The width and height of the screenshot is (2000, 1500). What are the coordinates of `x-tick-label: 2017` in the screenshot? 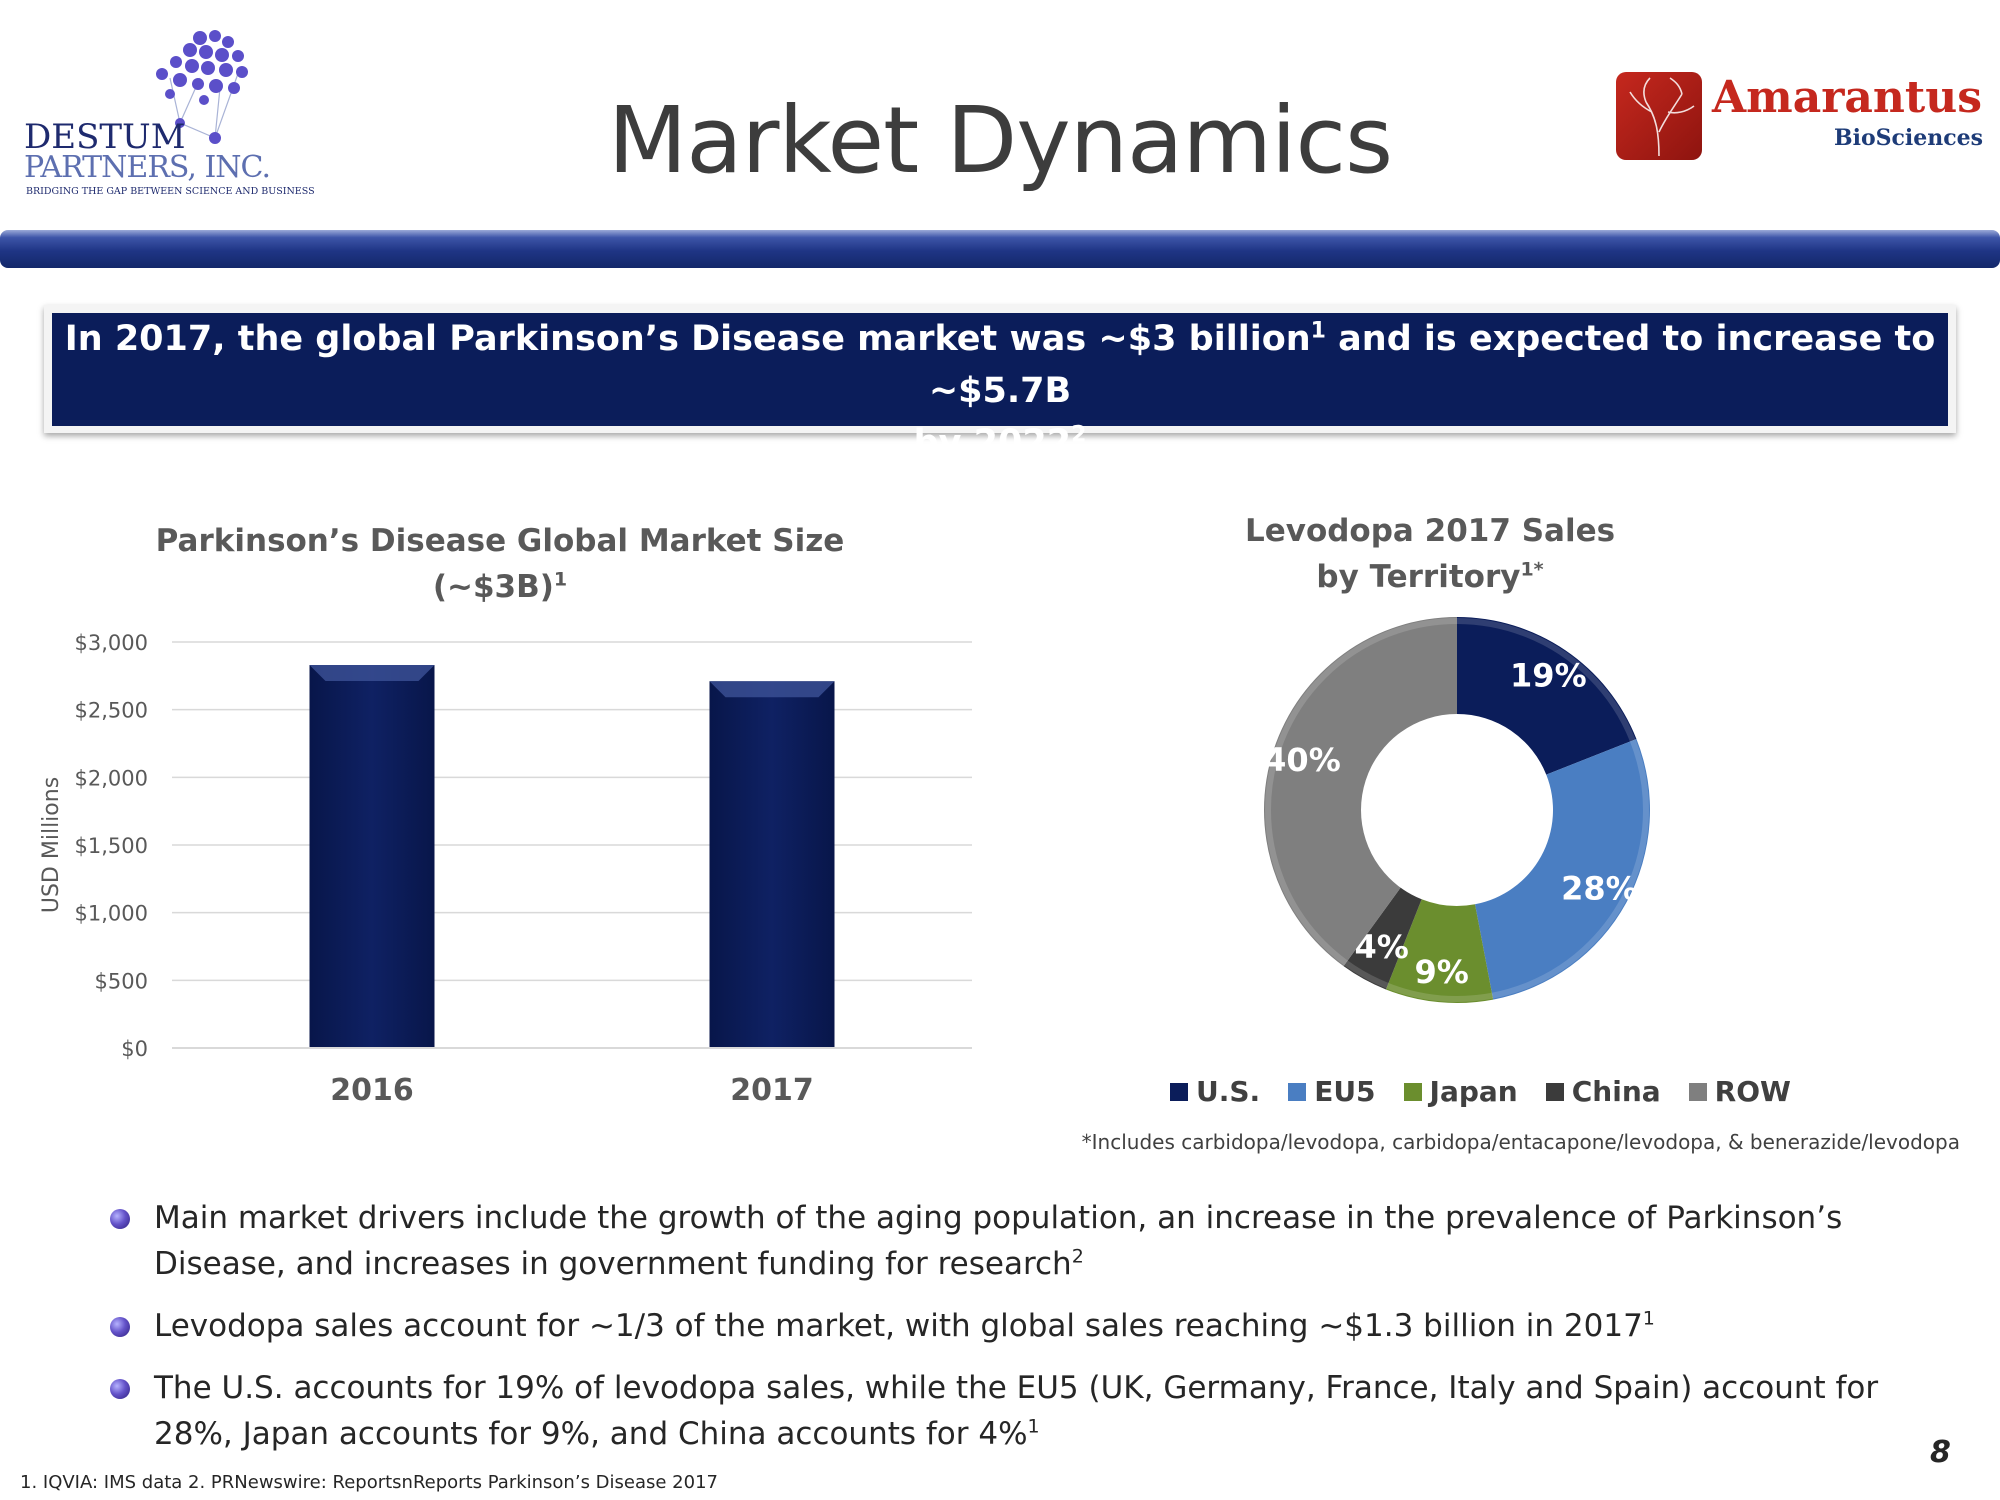 It's located at (772, 1090).